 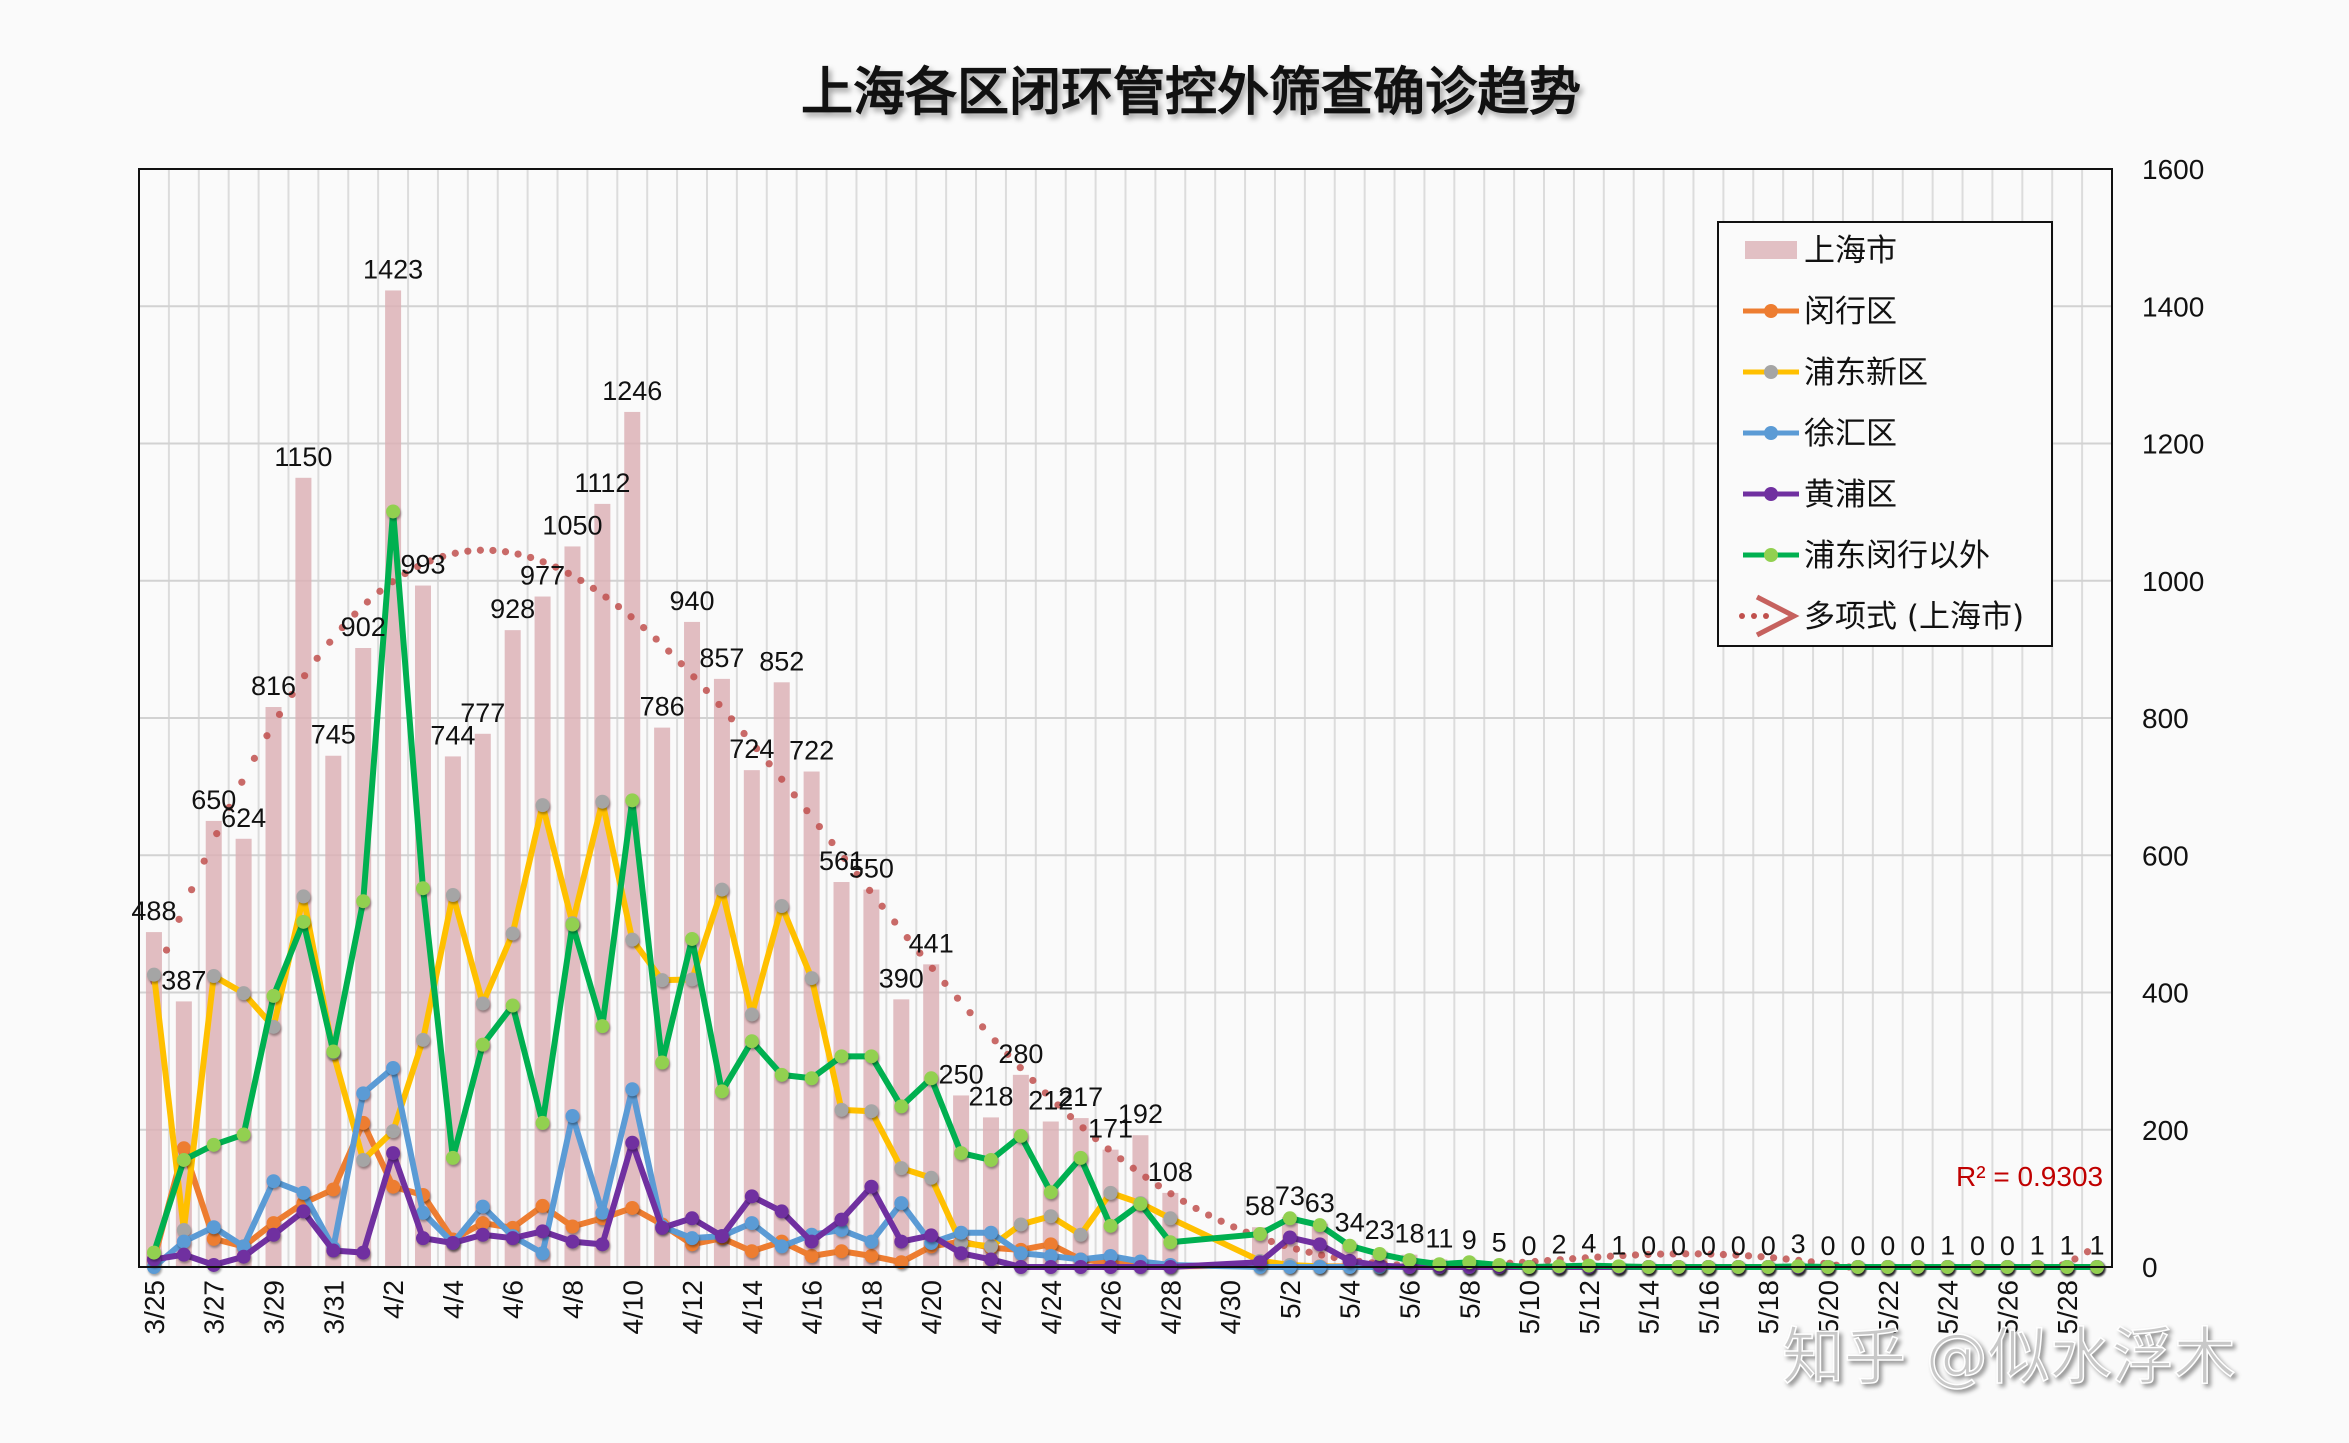 I want to click on data-label: 441, so click(x=931, y=943).